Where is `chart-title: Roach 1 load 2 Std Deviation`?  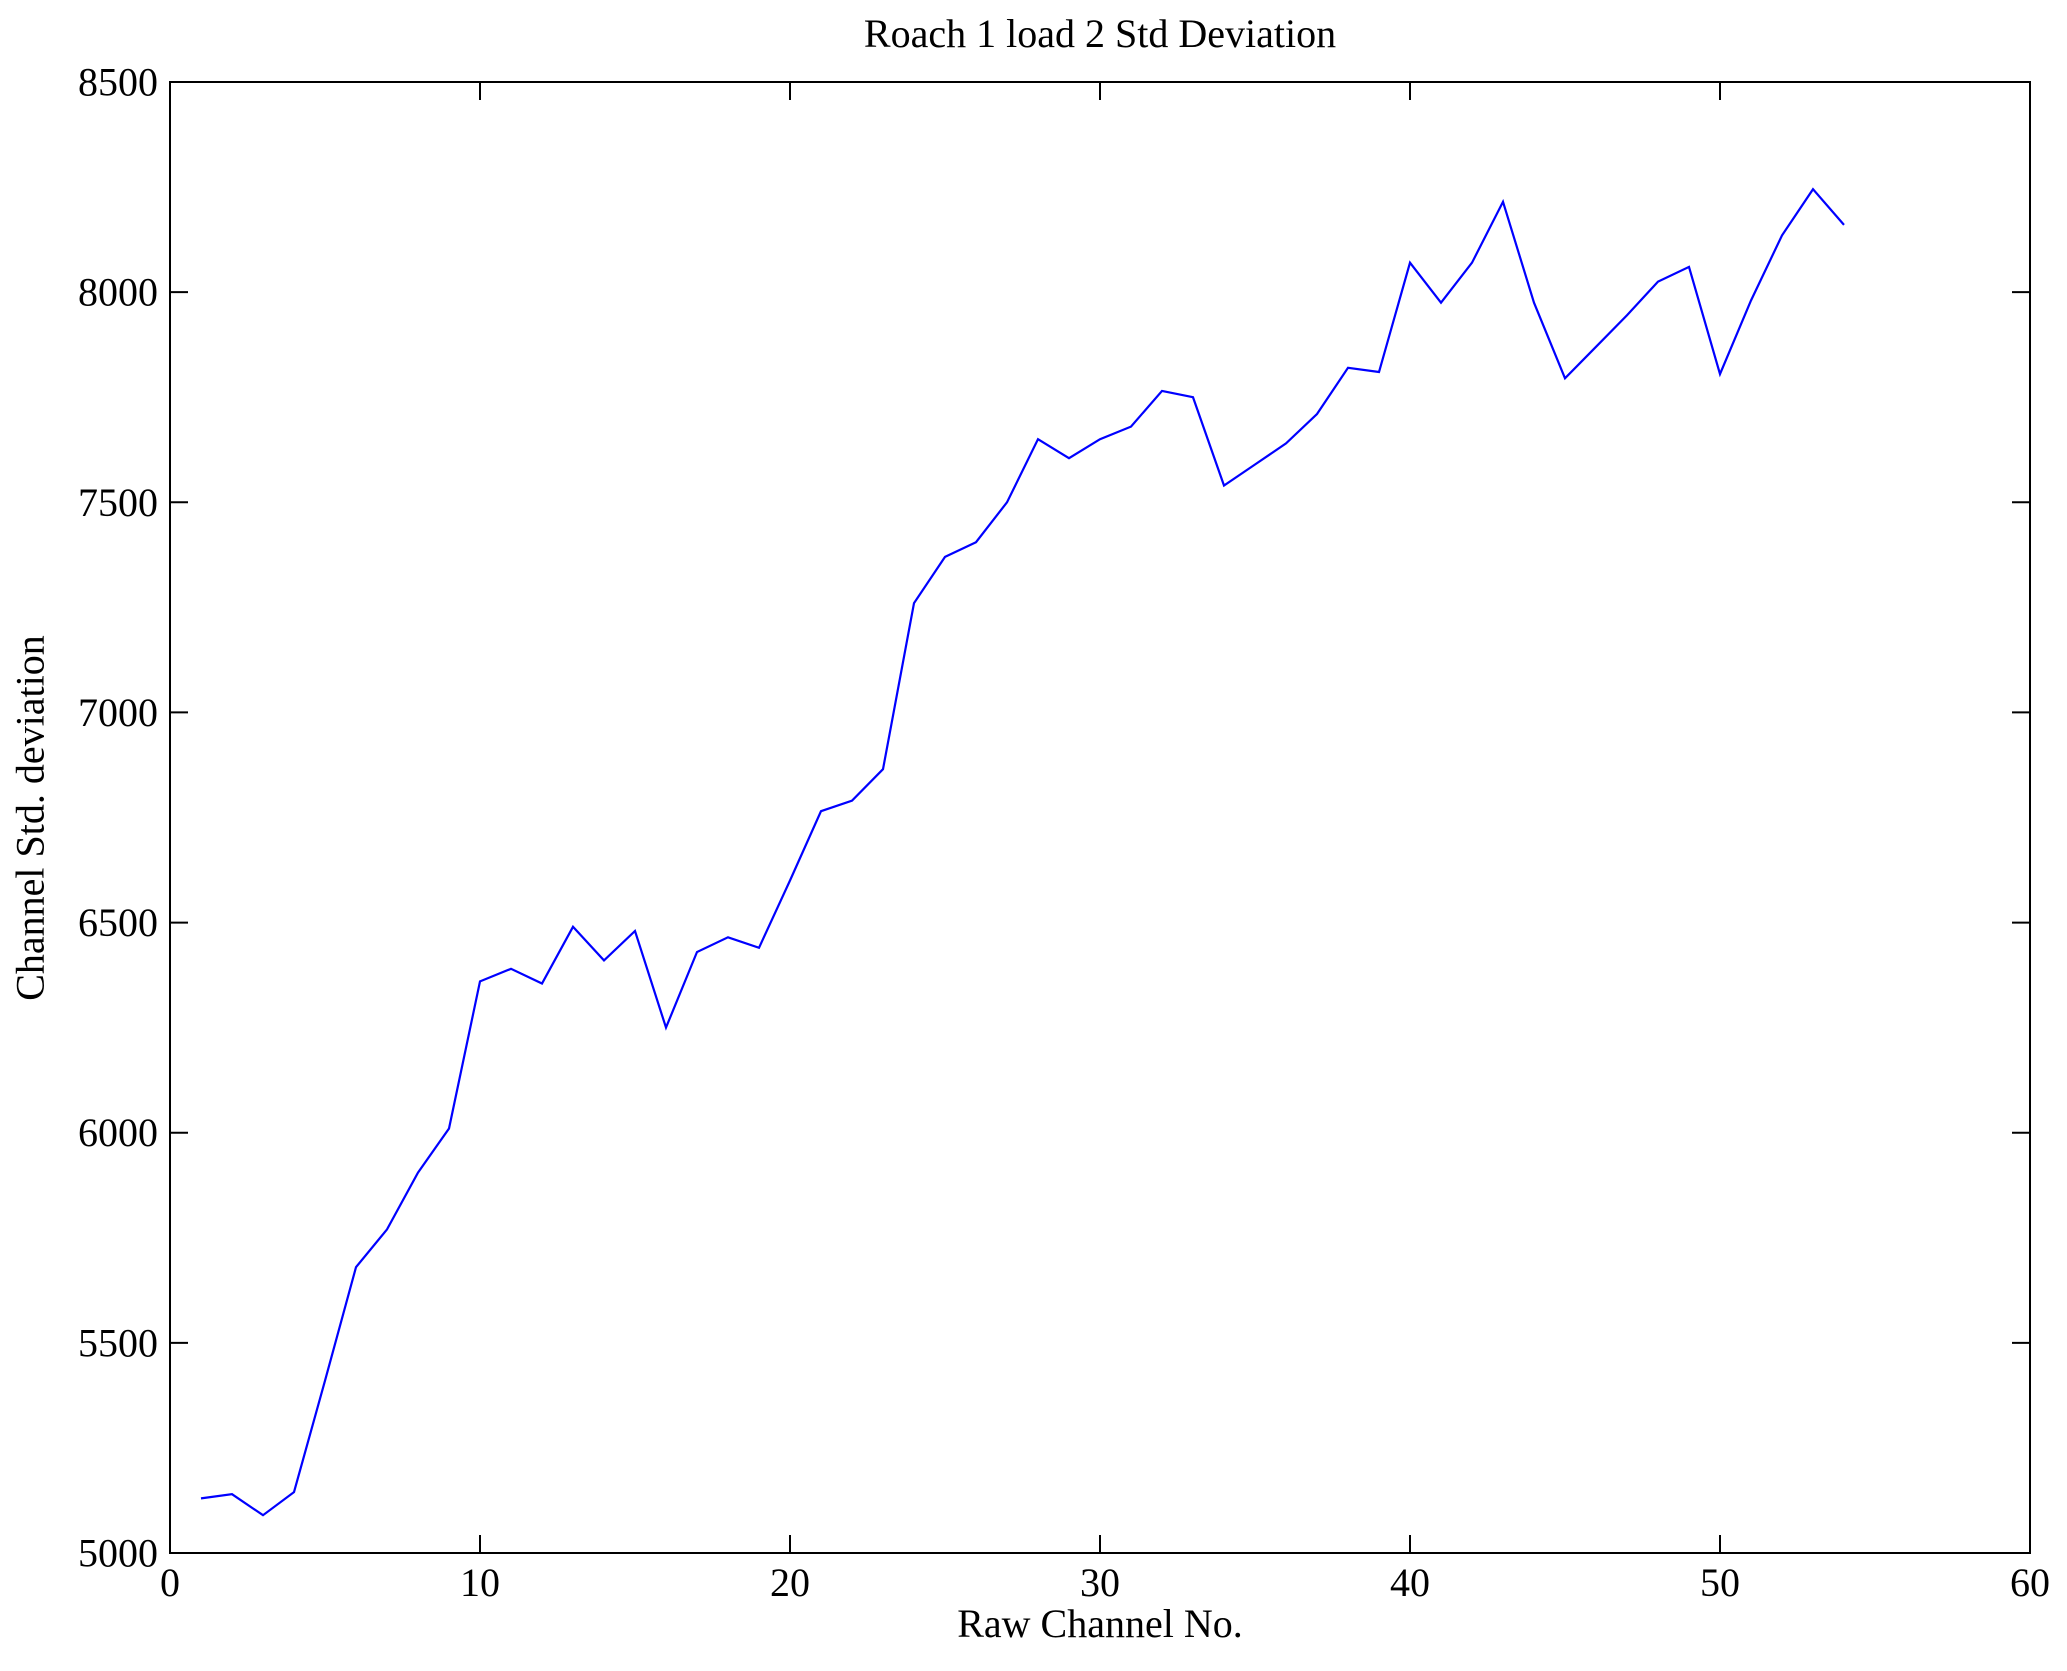 chart-title: Roach 1 load 2 Std Deviation is located at coordinates (1100, 33).